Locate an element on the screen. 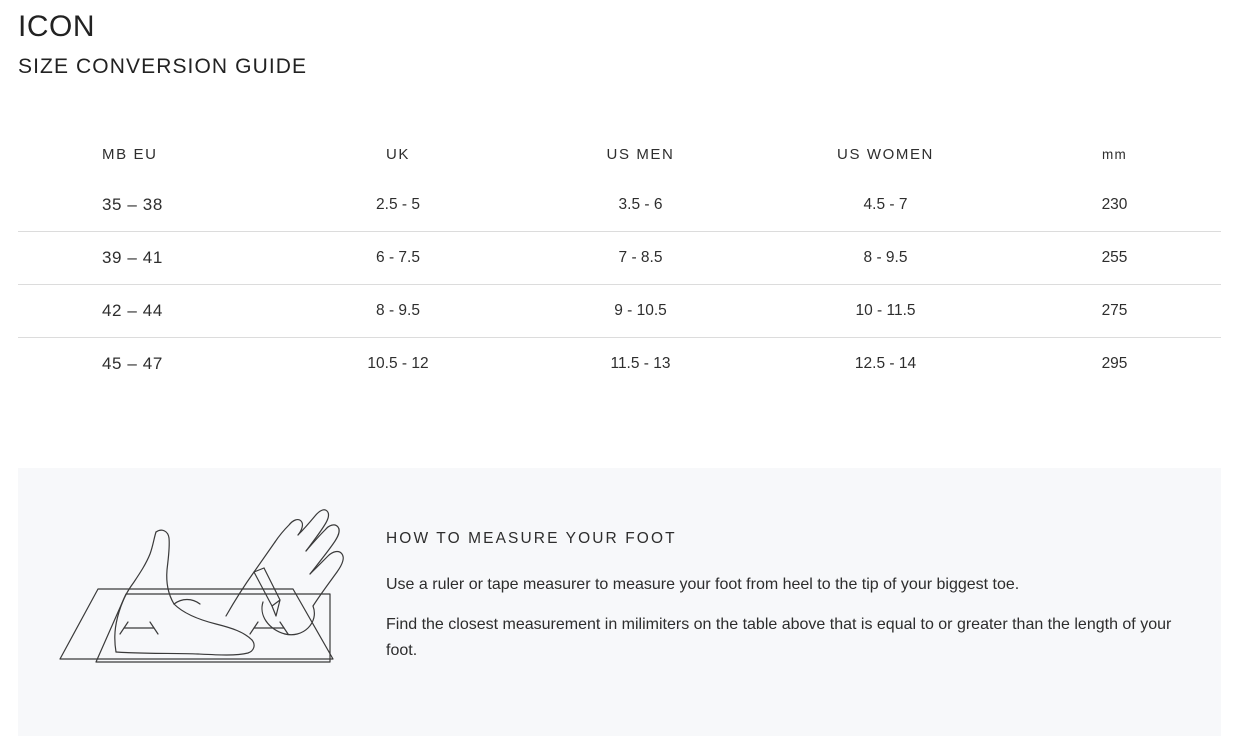 This screenshot has width=1239, height=754. table-header-row: MB EU UK US MEN US WOMEN mm is located at coordinates (619, 154).